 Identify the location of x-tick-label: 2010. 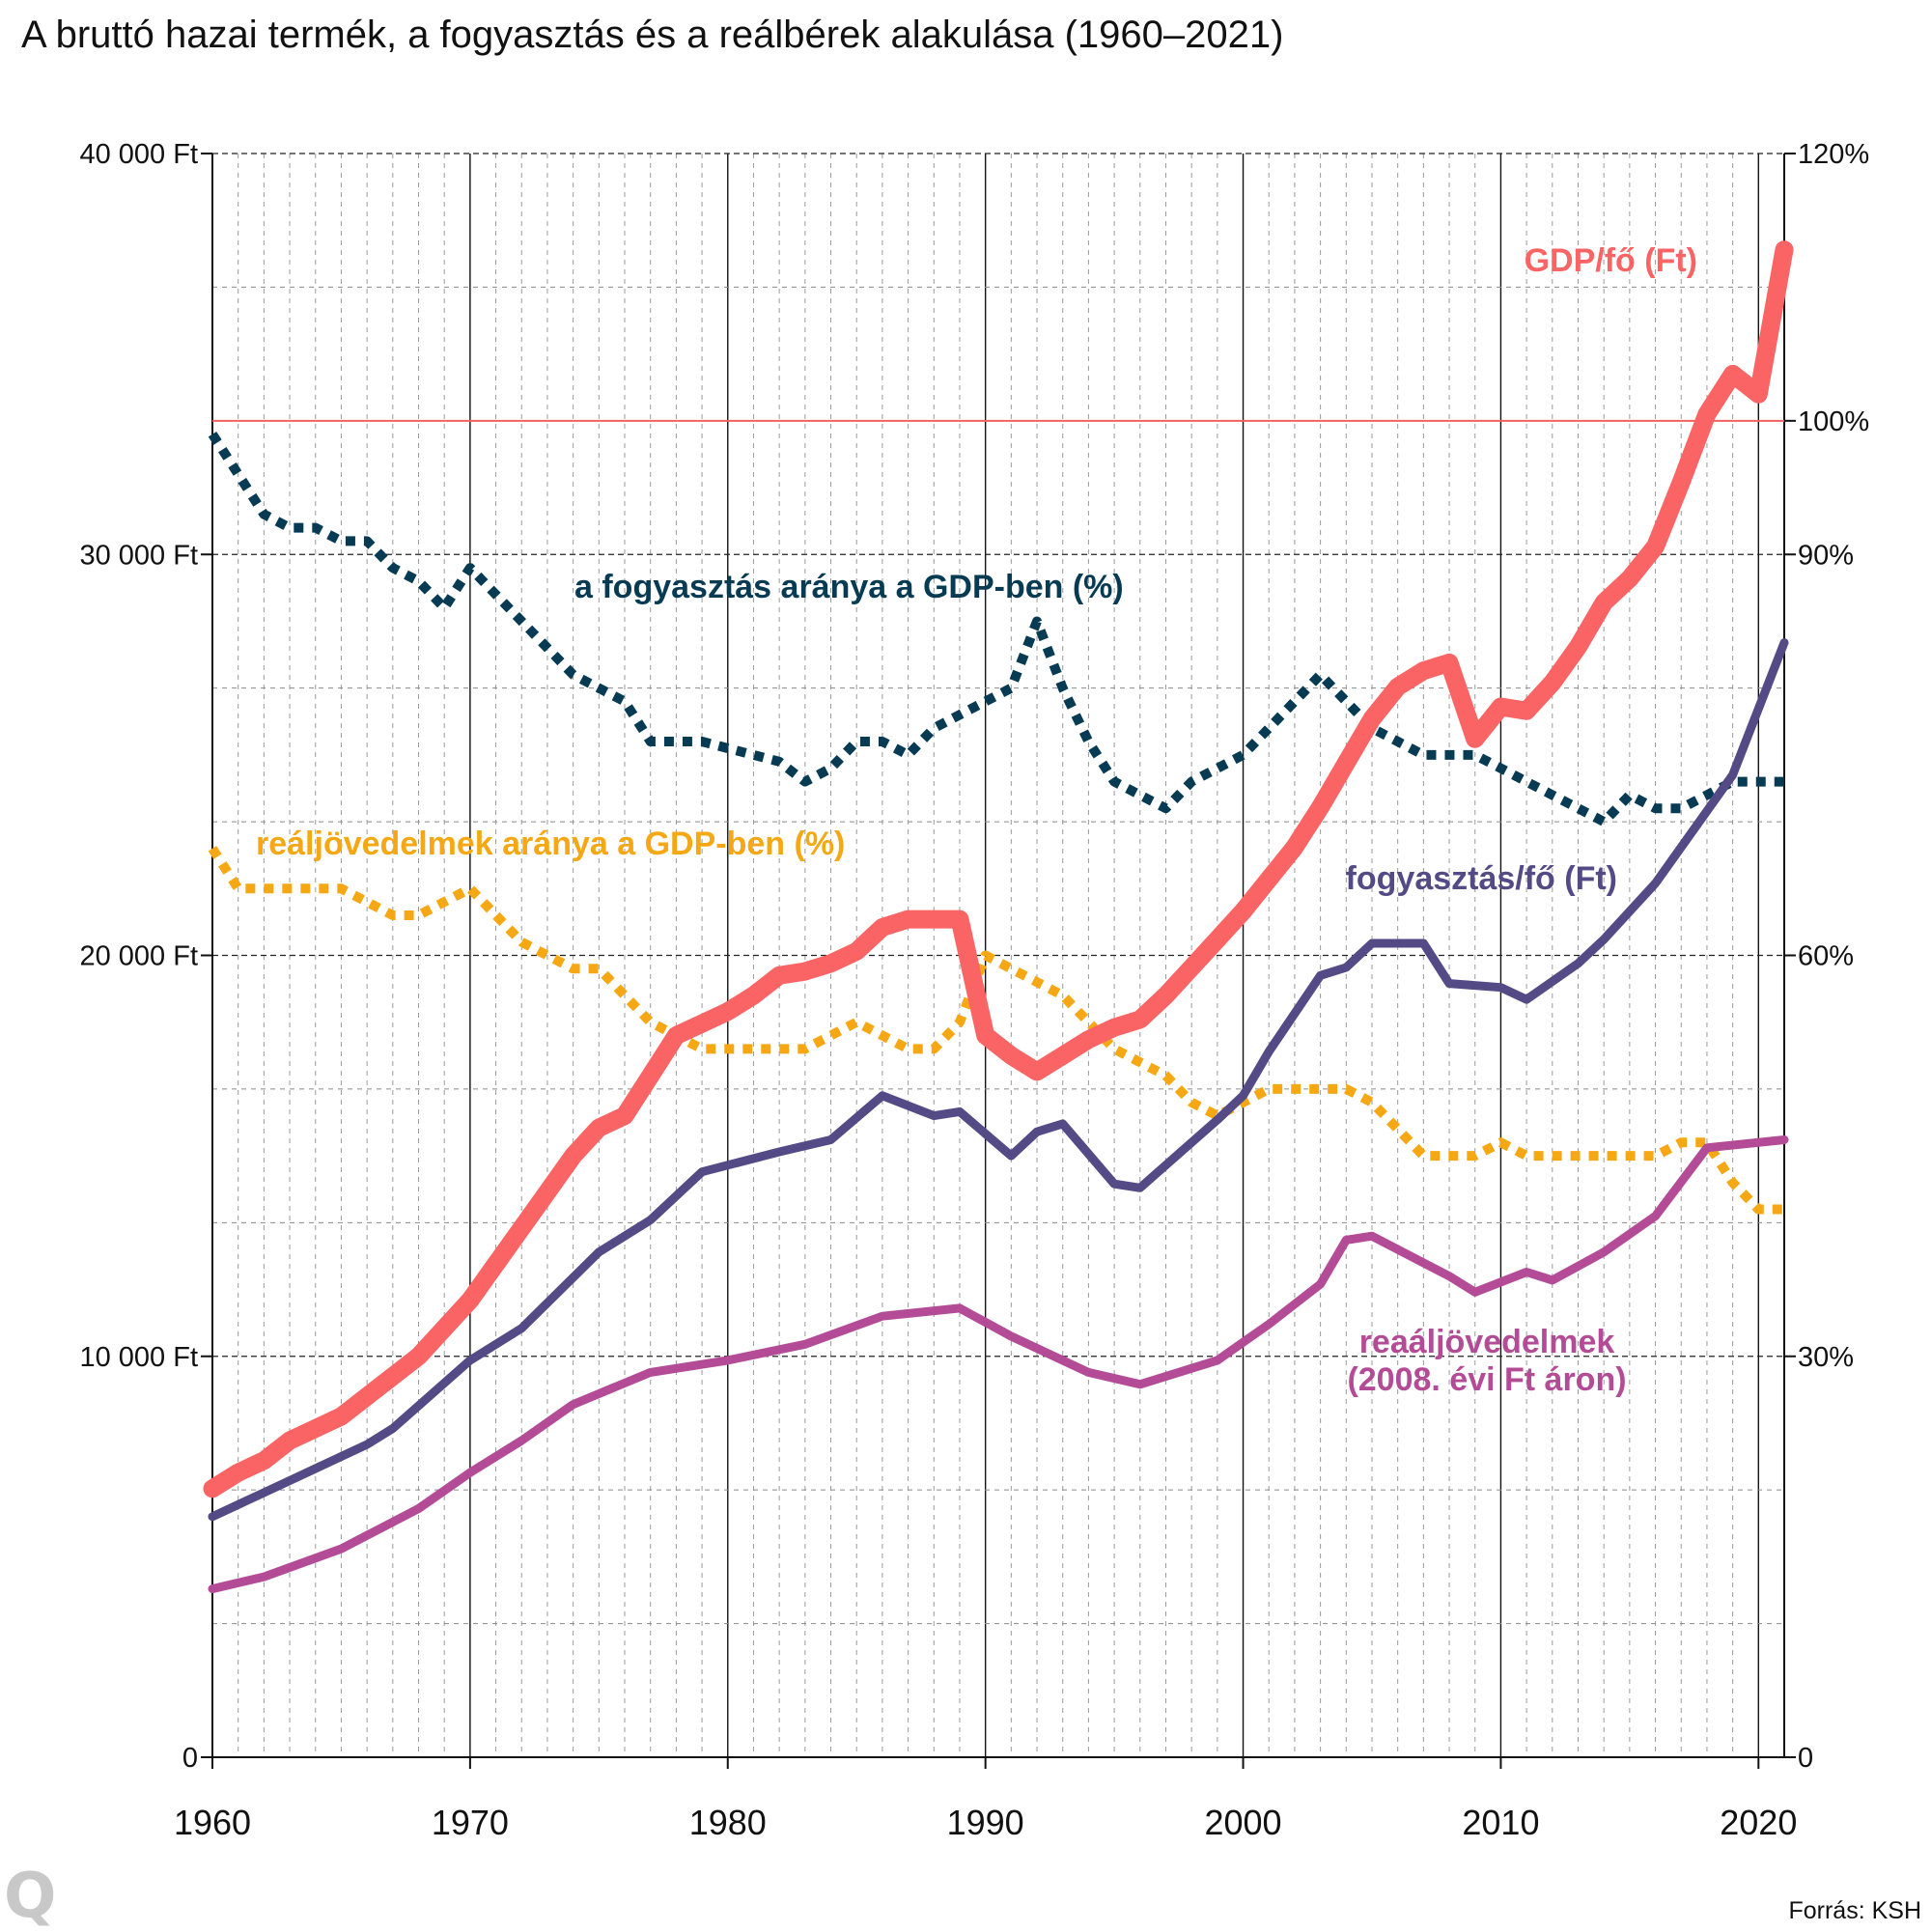
(1500, 1823).